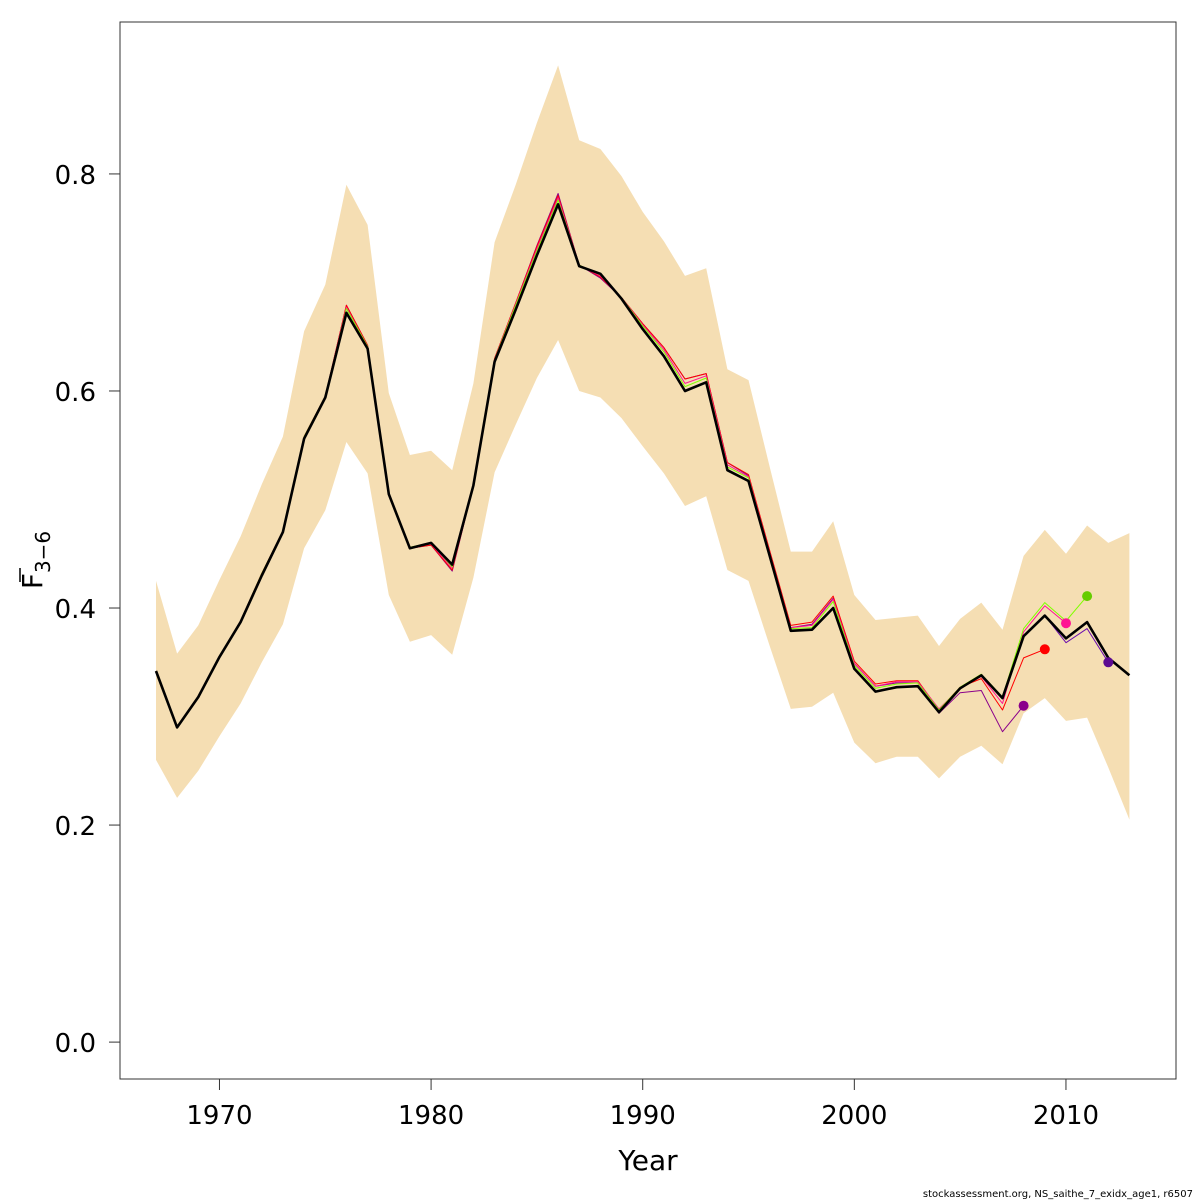 This screenshot has width=1200, height=1200. Describe the element at coordinates (1023, 705) in the screenshot. I see `terminal-point-2008` at that location.